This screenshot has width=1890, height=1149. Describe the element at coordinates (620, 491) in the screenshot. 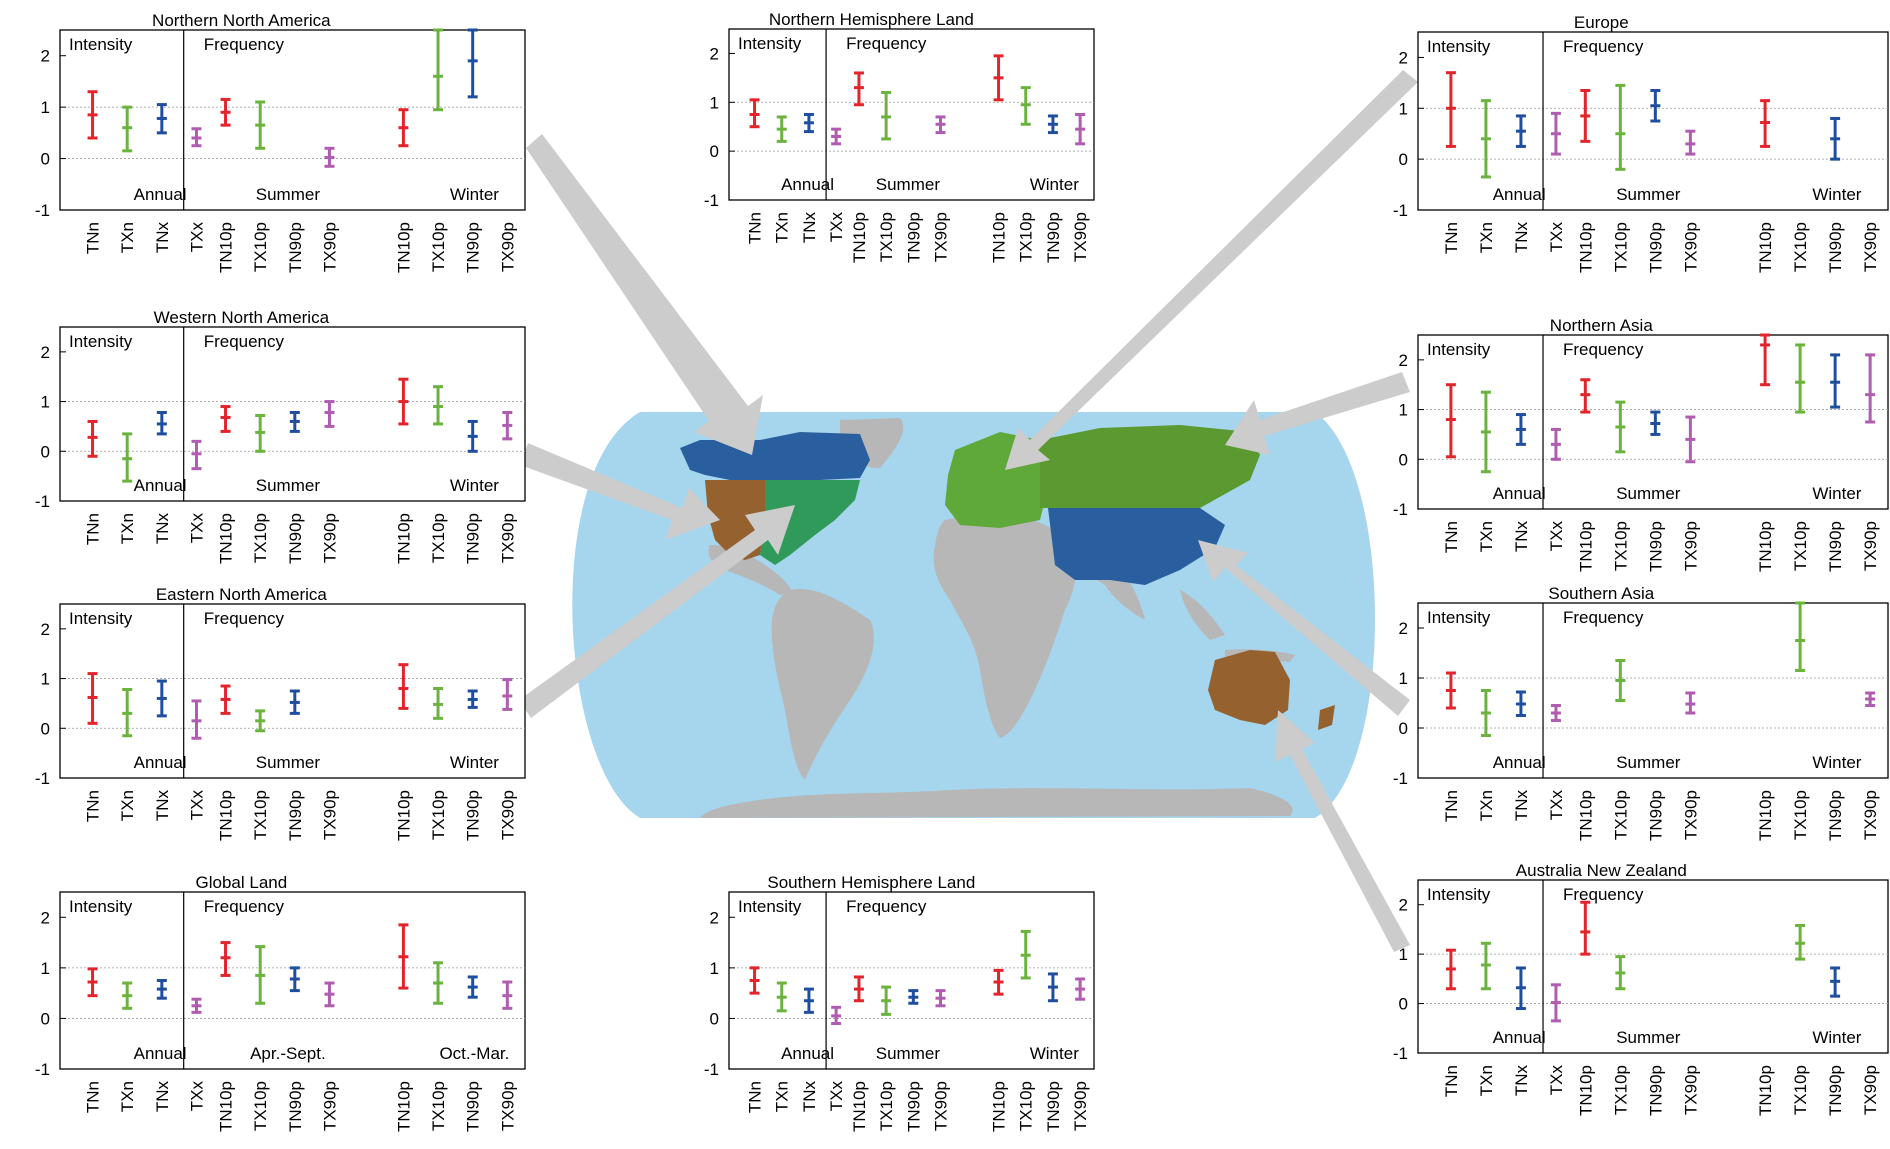

I see `arrow-western-north-america` at that location.